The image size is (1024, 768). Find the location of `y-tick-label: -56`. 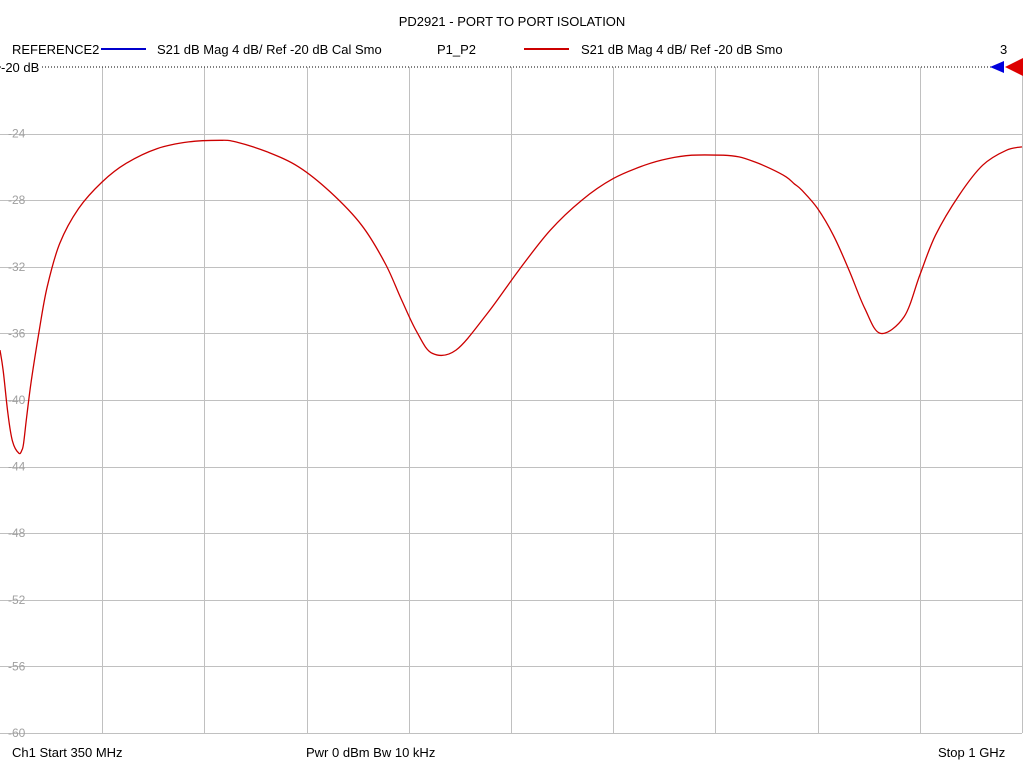

y-tick-label: -56 is located at coordinates (17, 666).